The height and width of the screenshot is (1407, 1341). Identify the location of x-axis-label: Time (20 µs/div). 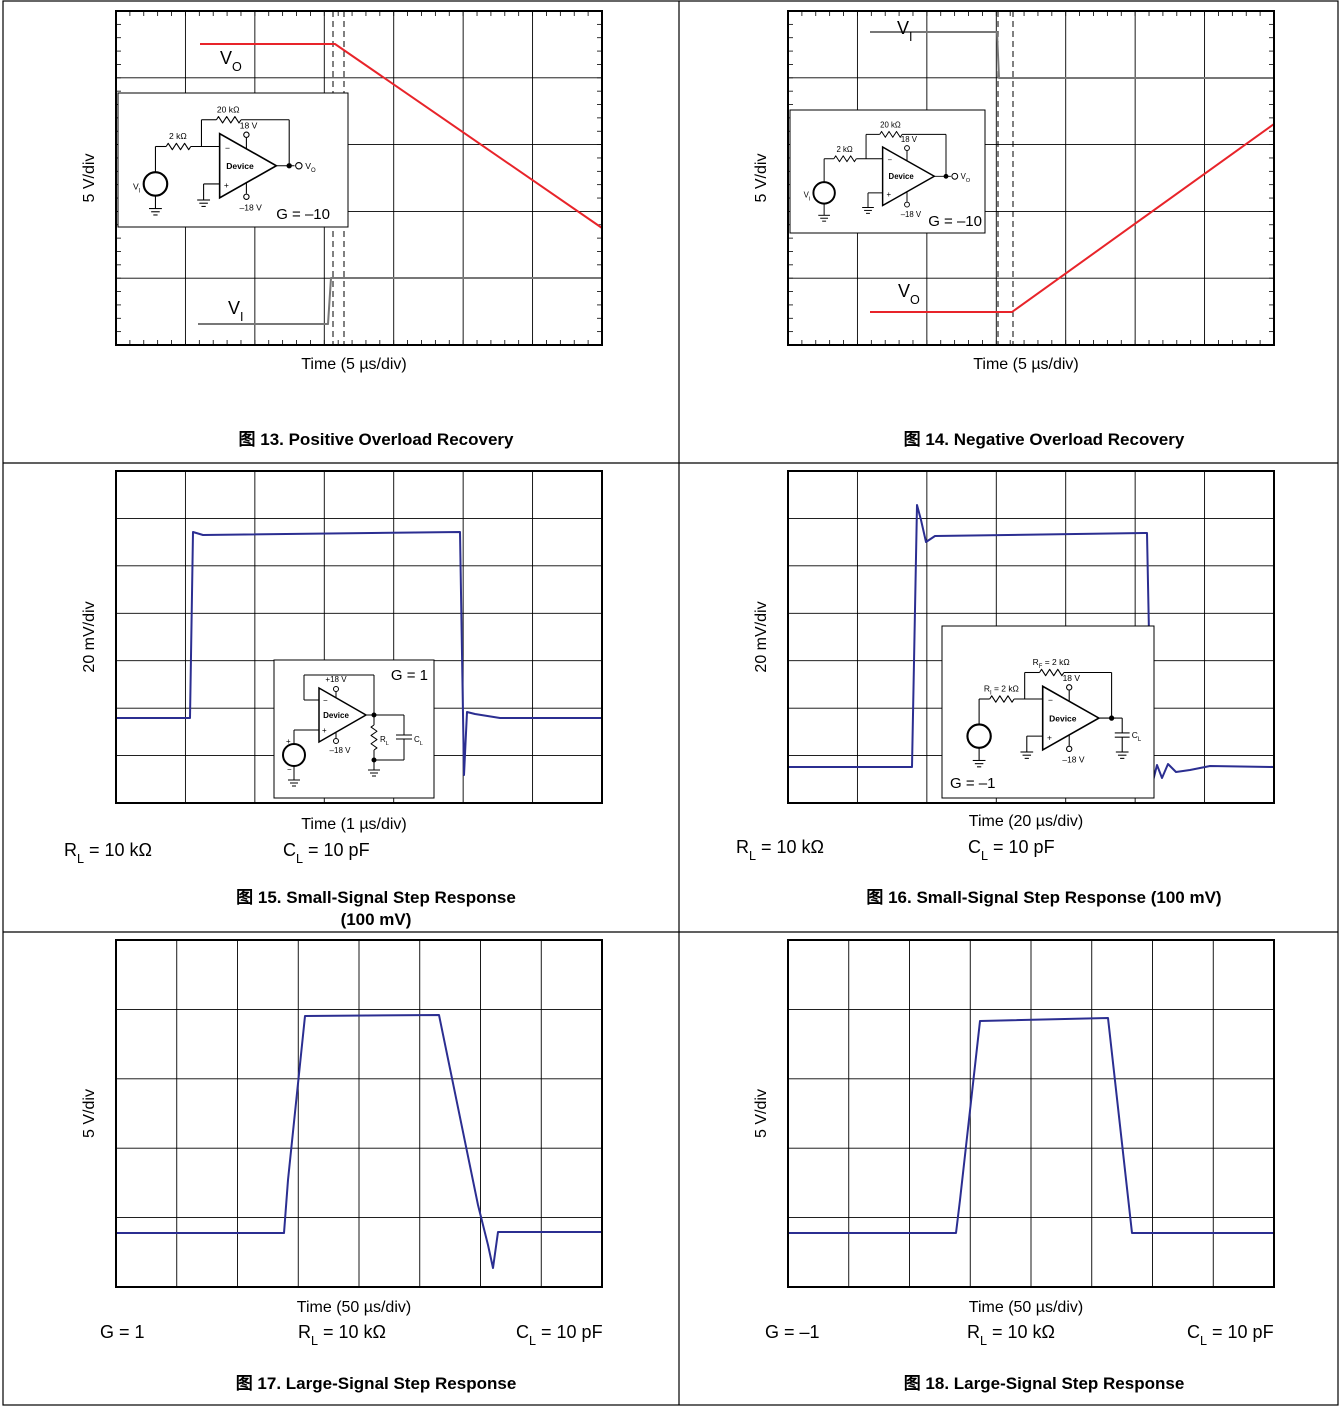
(1026, 821).